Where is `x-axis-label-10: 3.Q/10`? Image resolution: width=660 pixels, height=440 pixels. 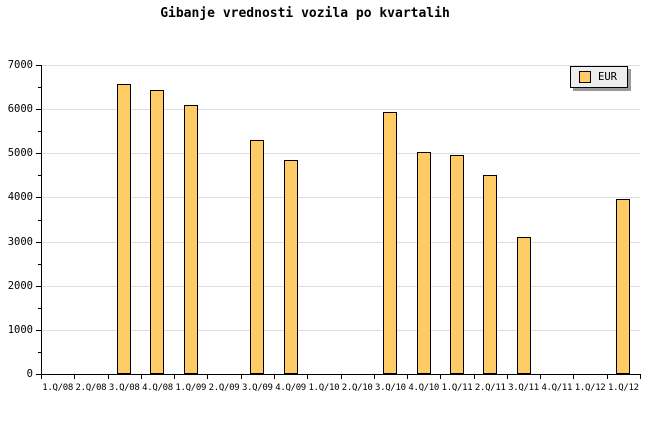
x-axis-label-10: 3.Q/10 is located at coordinates (390, 388).